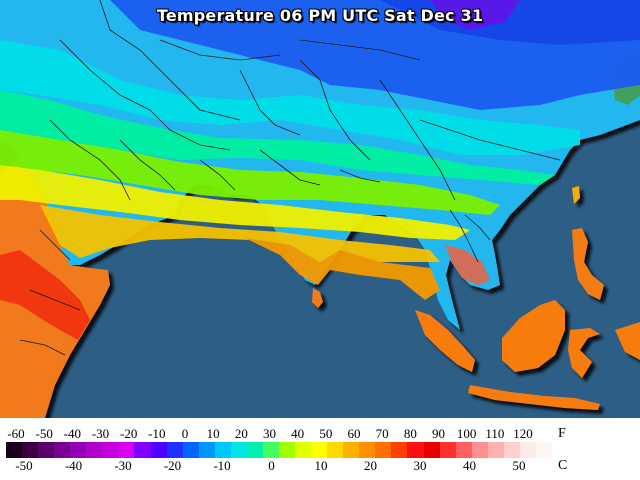  Describe the element at coordinates (354, 433) in the screenshot. I see `fahrenheit-tick-label: 60` at that location.